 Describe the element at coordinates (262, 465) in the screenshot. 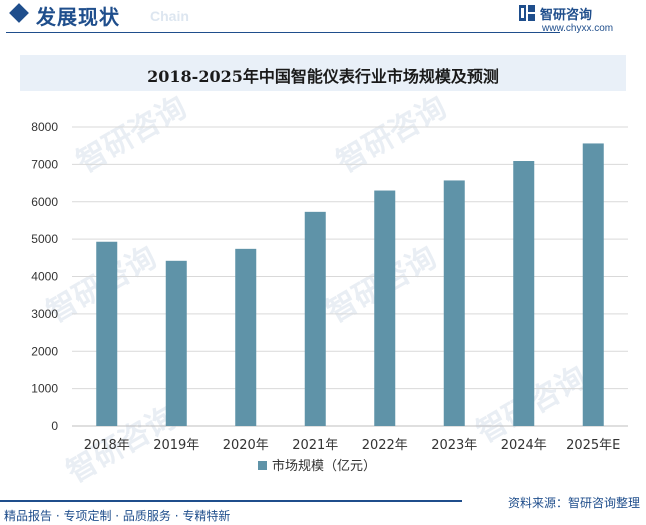

I see `legend-swatch` at that location.